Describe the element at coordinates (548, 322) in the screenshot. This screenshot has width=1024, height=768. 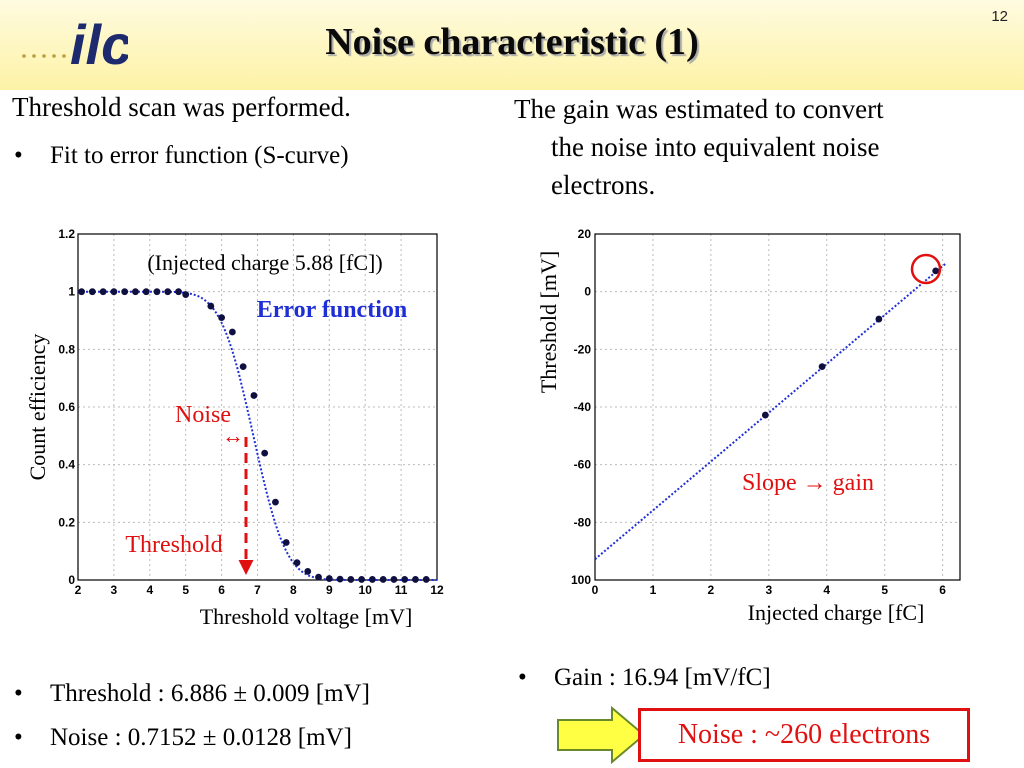
I see `gain-ylabel: Threshold [mV]` at that location.